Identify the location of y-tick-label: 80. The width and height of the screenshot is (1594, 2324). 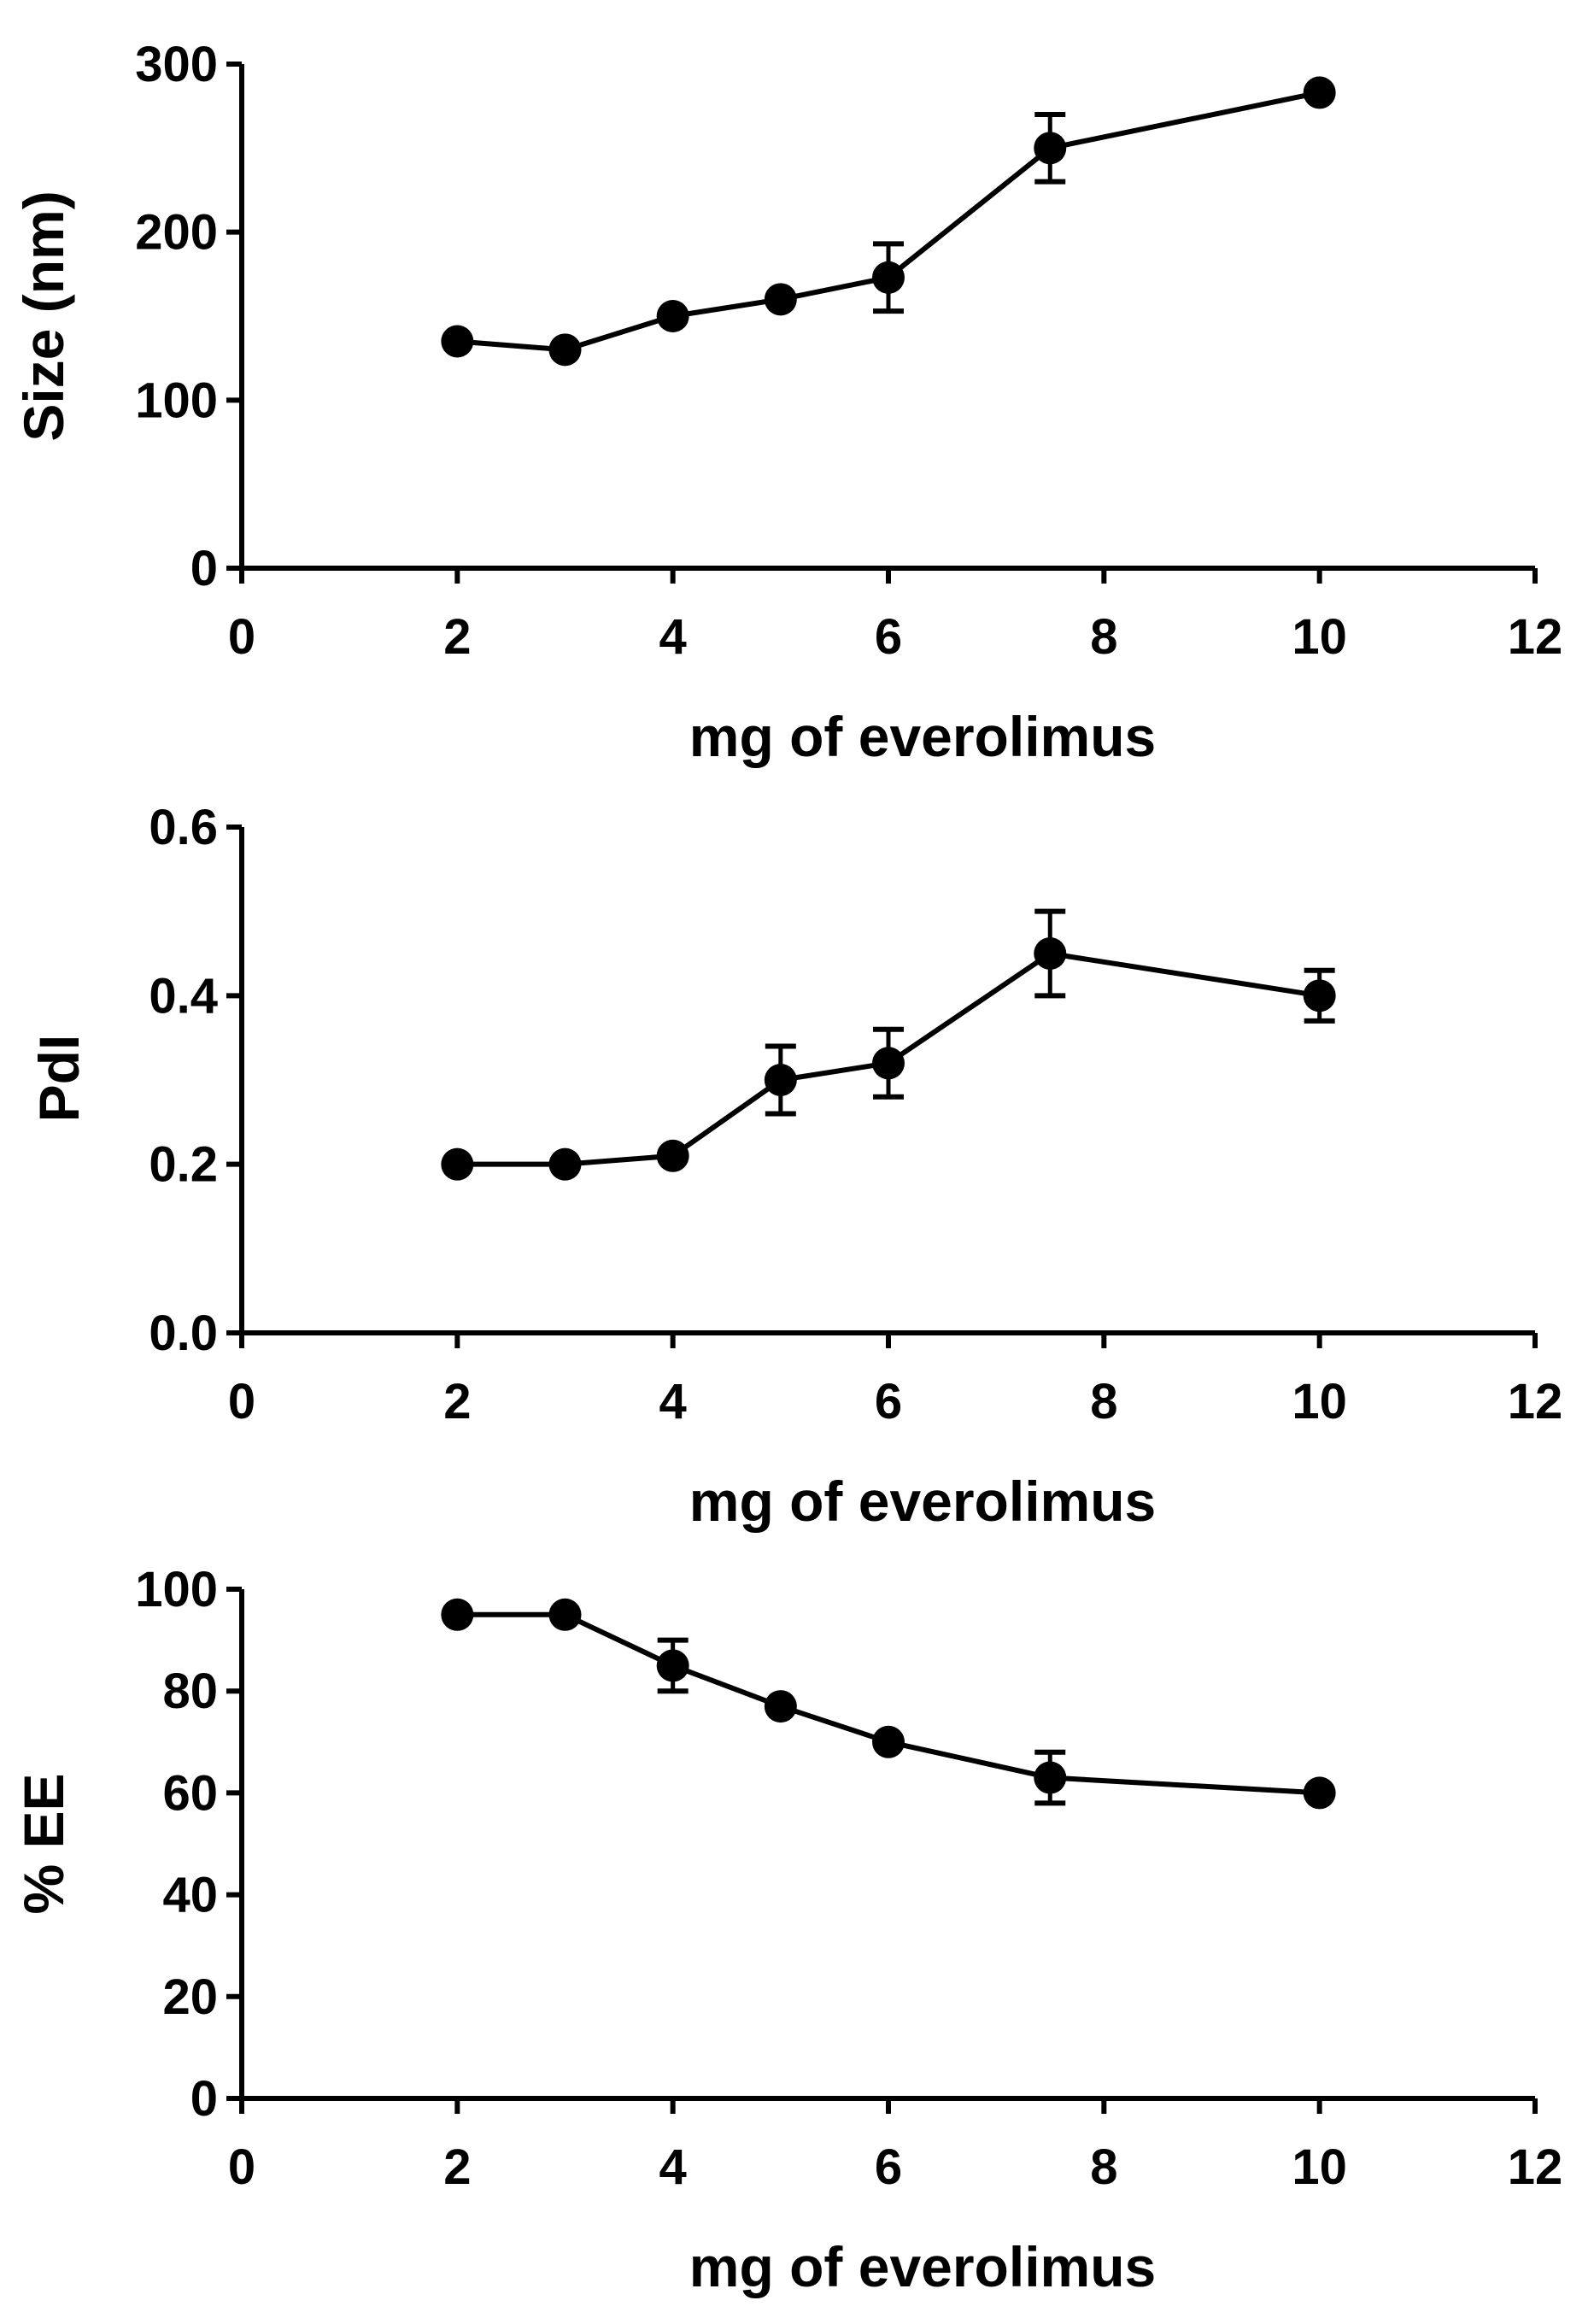
(190, 1691).